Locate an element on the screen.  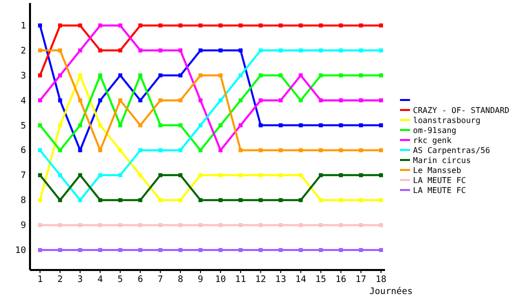
y-tick-label: 10 is located at coordinates (20, 251).